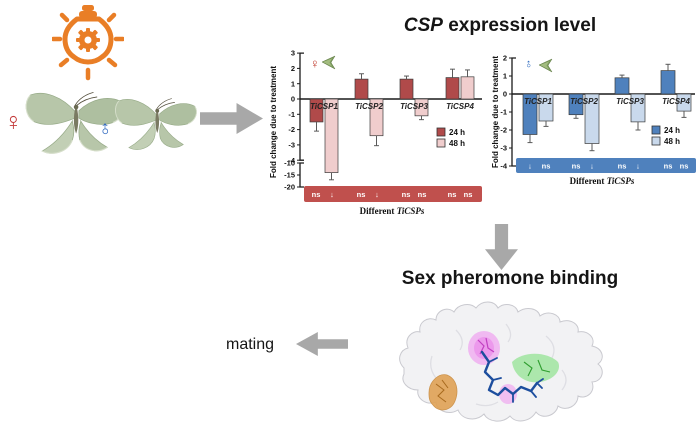  I want to click on y-tick-label: 3, so click(293, 53).